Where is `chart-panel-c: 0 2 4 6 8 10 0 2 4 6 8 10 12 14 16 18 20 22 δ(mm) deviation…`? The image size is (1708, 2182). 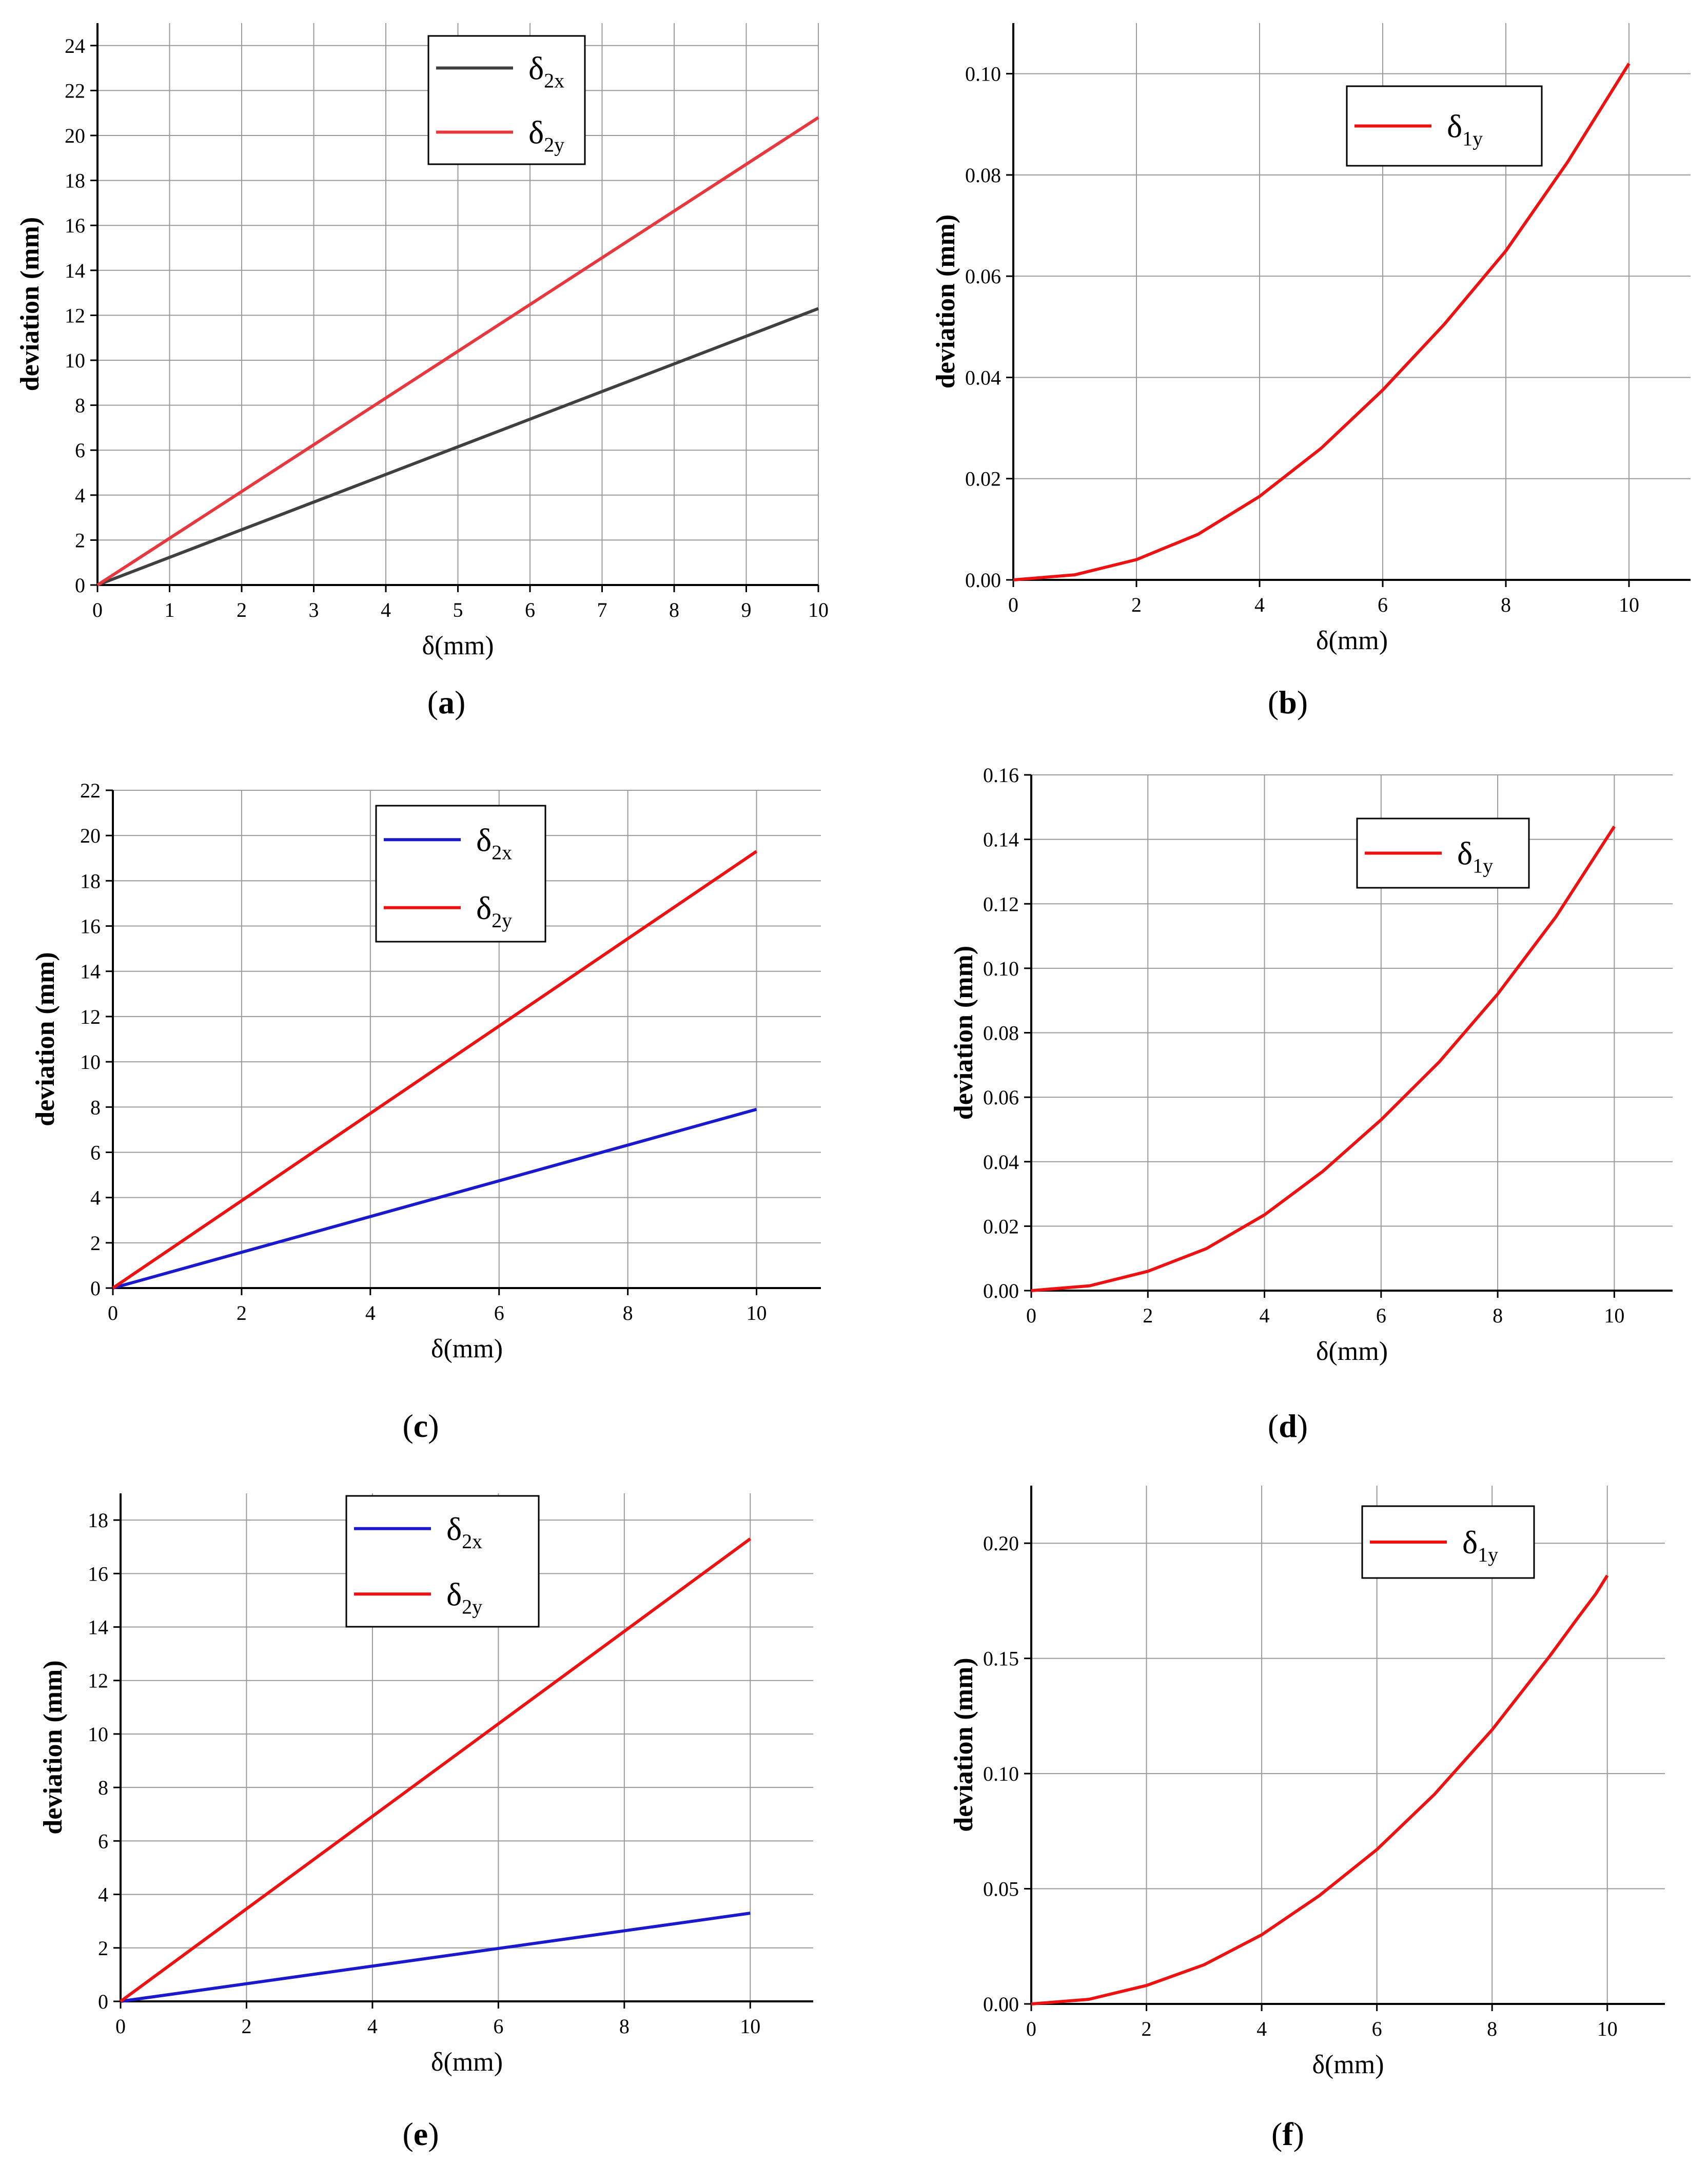 chart-panel-c: 0 2 4 6 8 10 0 2 4 6 8 10 12 14 16 18 20 22 δ(mm) deviation… is located at coordinates (426, 1111).